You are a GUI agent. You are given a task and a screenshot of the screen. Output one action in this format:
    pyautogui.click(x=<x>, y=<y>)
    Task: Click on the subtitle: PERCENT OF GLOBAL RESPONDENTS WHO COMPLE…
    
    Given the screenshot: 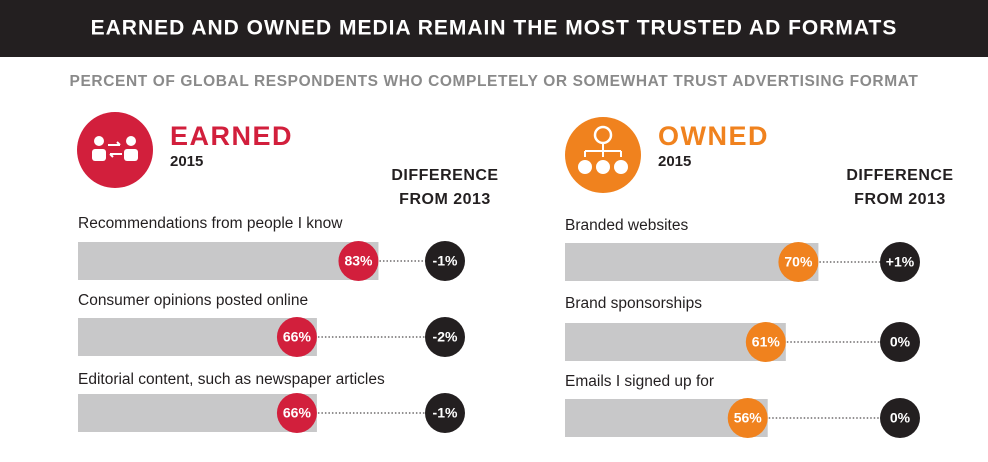 What is the action you would take?
    pyautogui.click(x=494, y=81)
    